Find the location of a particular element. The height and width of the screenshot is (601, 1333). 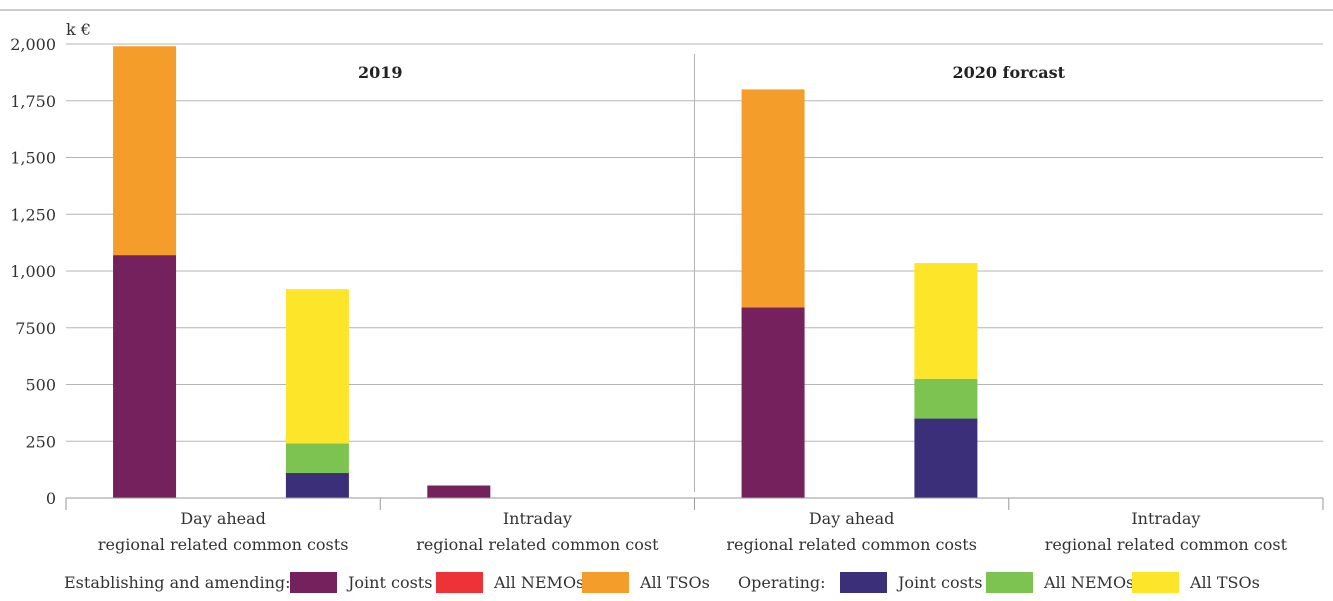

y-tick-label: 2,000 is located at coordinates (33, 44).